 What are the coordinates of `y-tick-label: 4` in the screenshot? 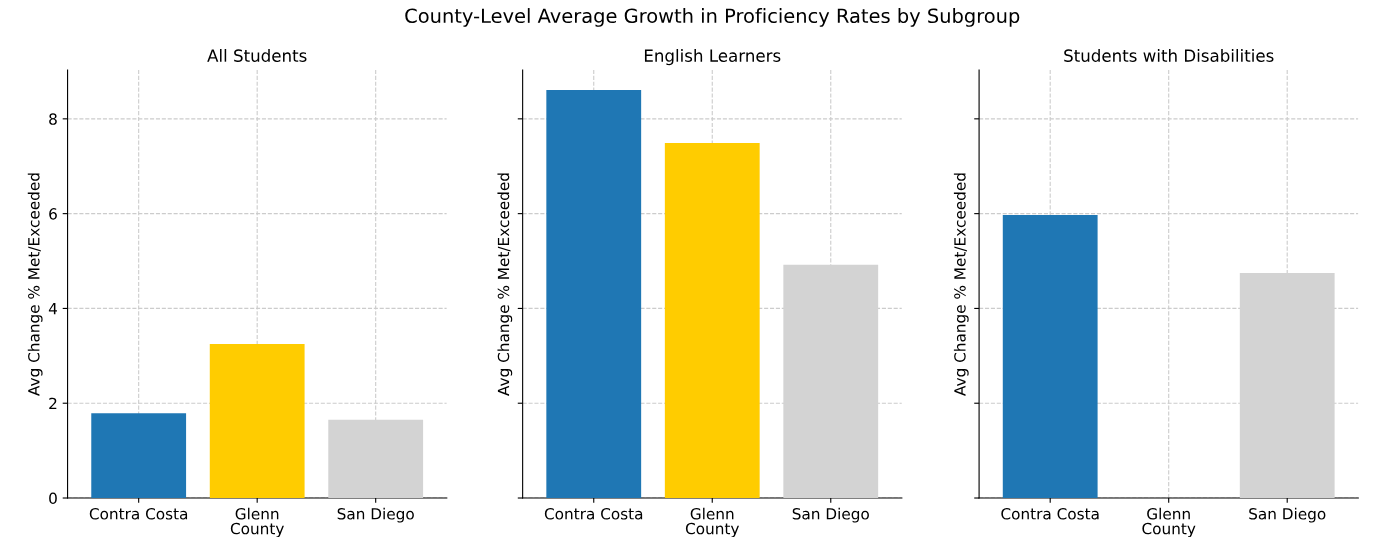 It's located at (52, 309).